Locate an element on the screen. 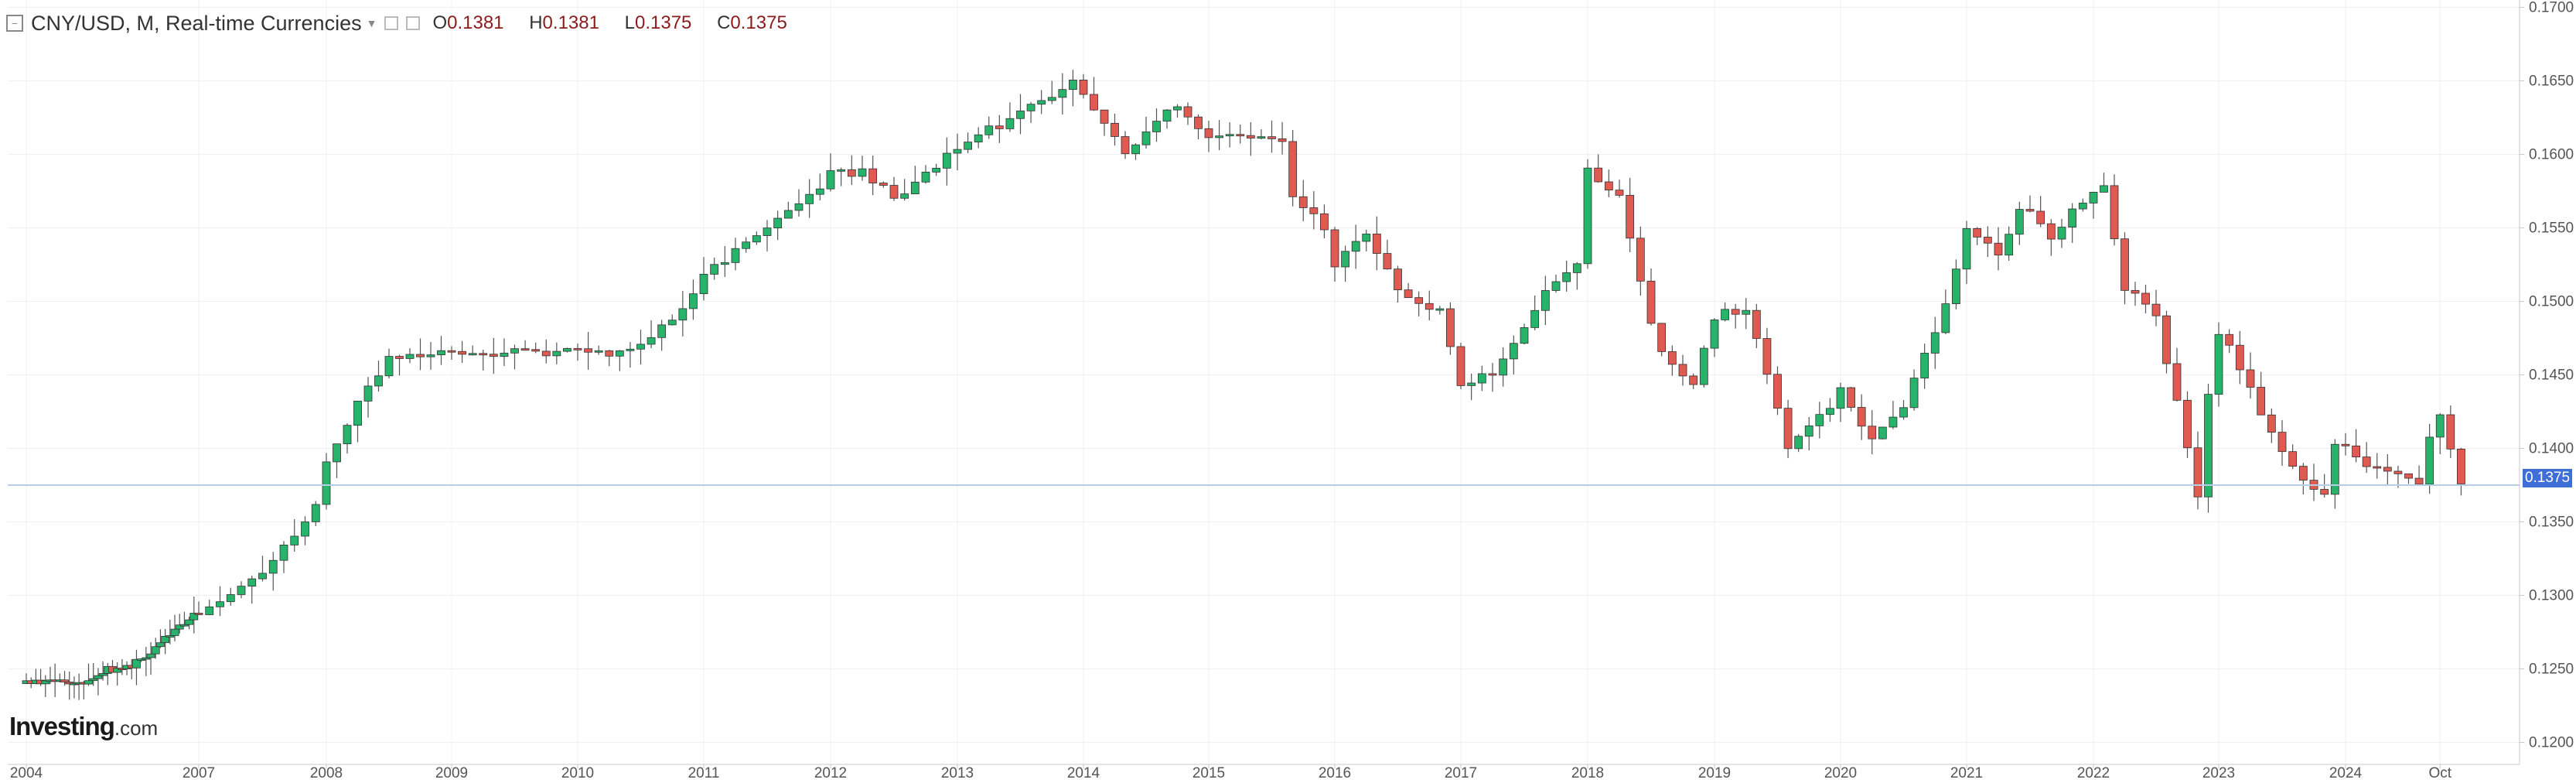  price-tick-label: 0.1450 is located at coordinates (2551, 376).